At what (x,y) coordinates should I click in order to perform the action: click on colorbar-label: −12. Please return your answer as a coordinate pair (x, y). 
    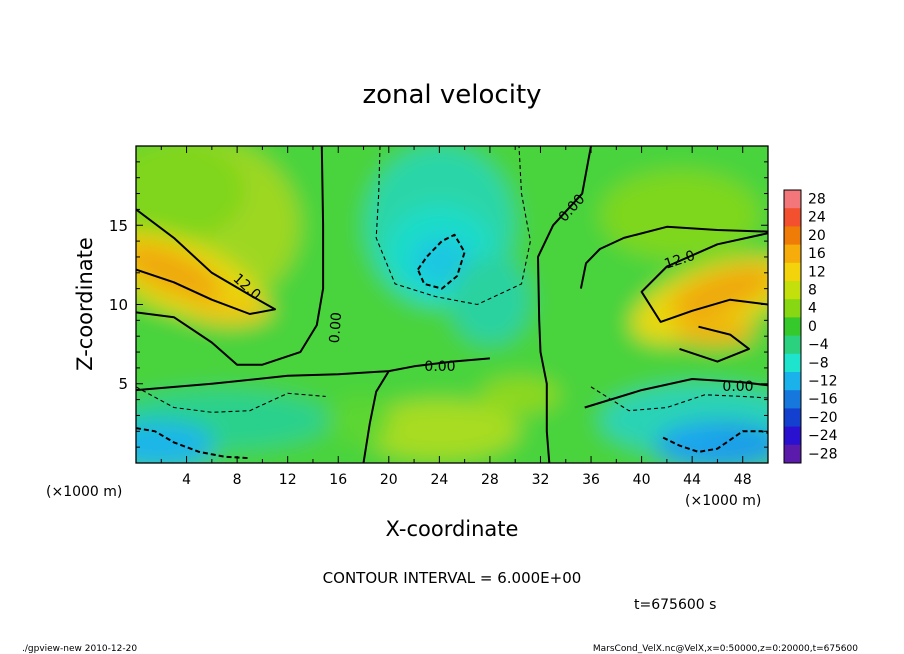
    Looking at the image, I should click on (823, 382).